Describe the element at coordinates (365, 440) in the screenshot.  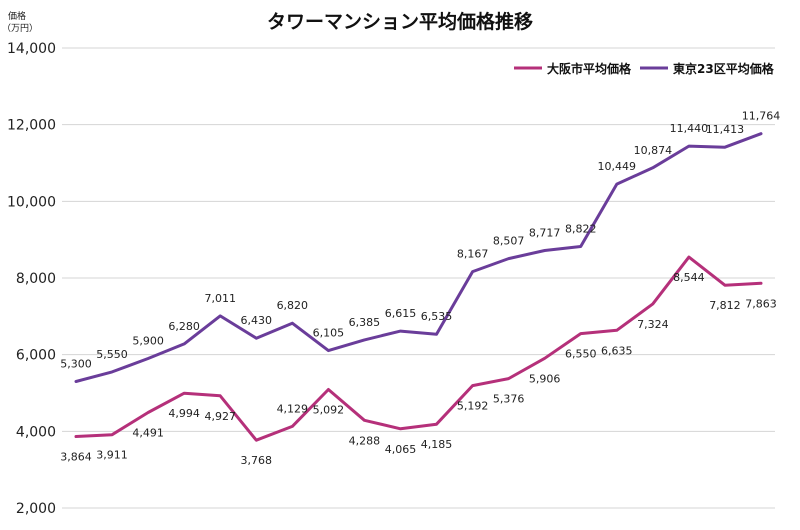
I see `data-label: 4,288` at that location.